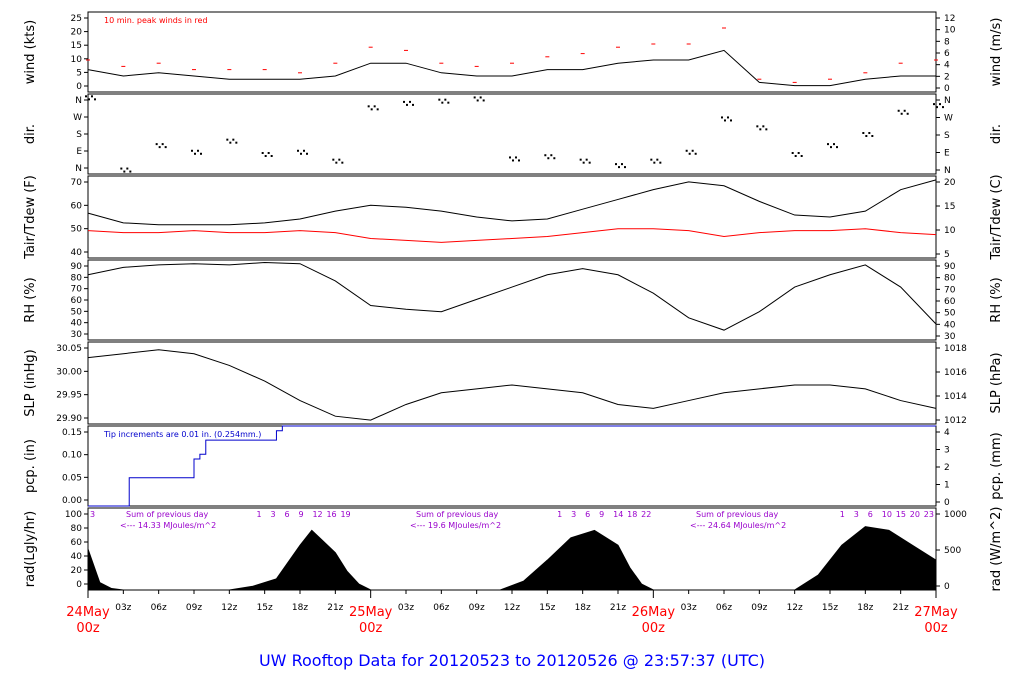  What do you see at coordinates (947, 42) in the screenshot?
I see `wind-ytick-right-label: 8` at bounding box center [947, 42].